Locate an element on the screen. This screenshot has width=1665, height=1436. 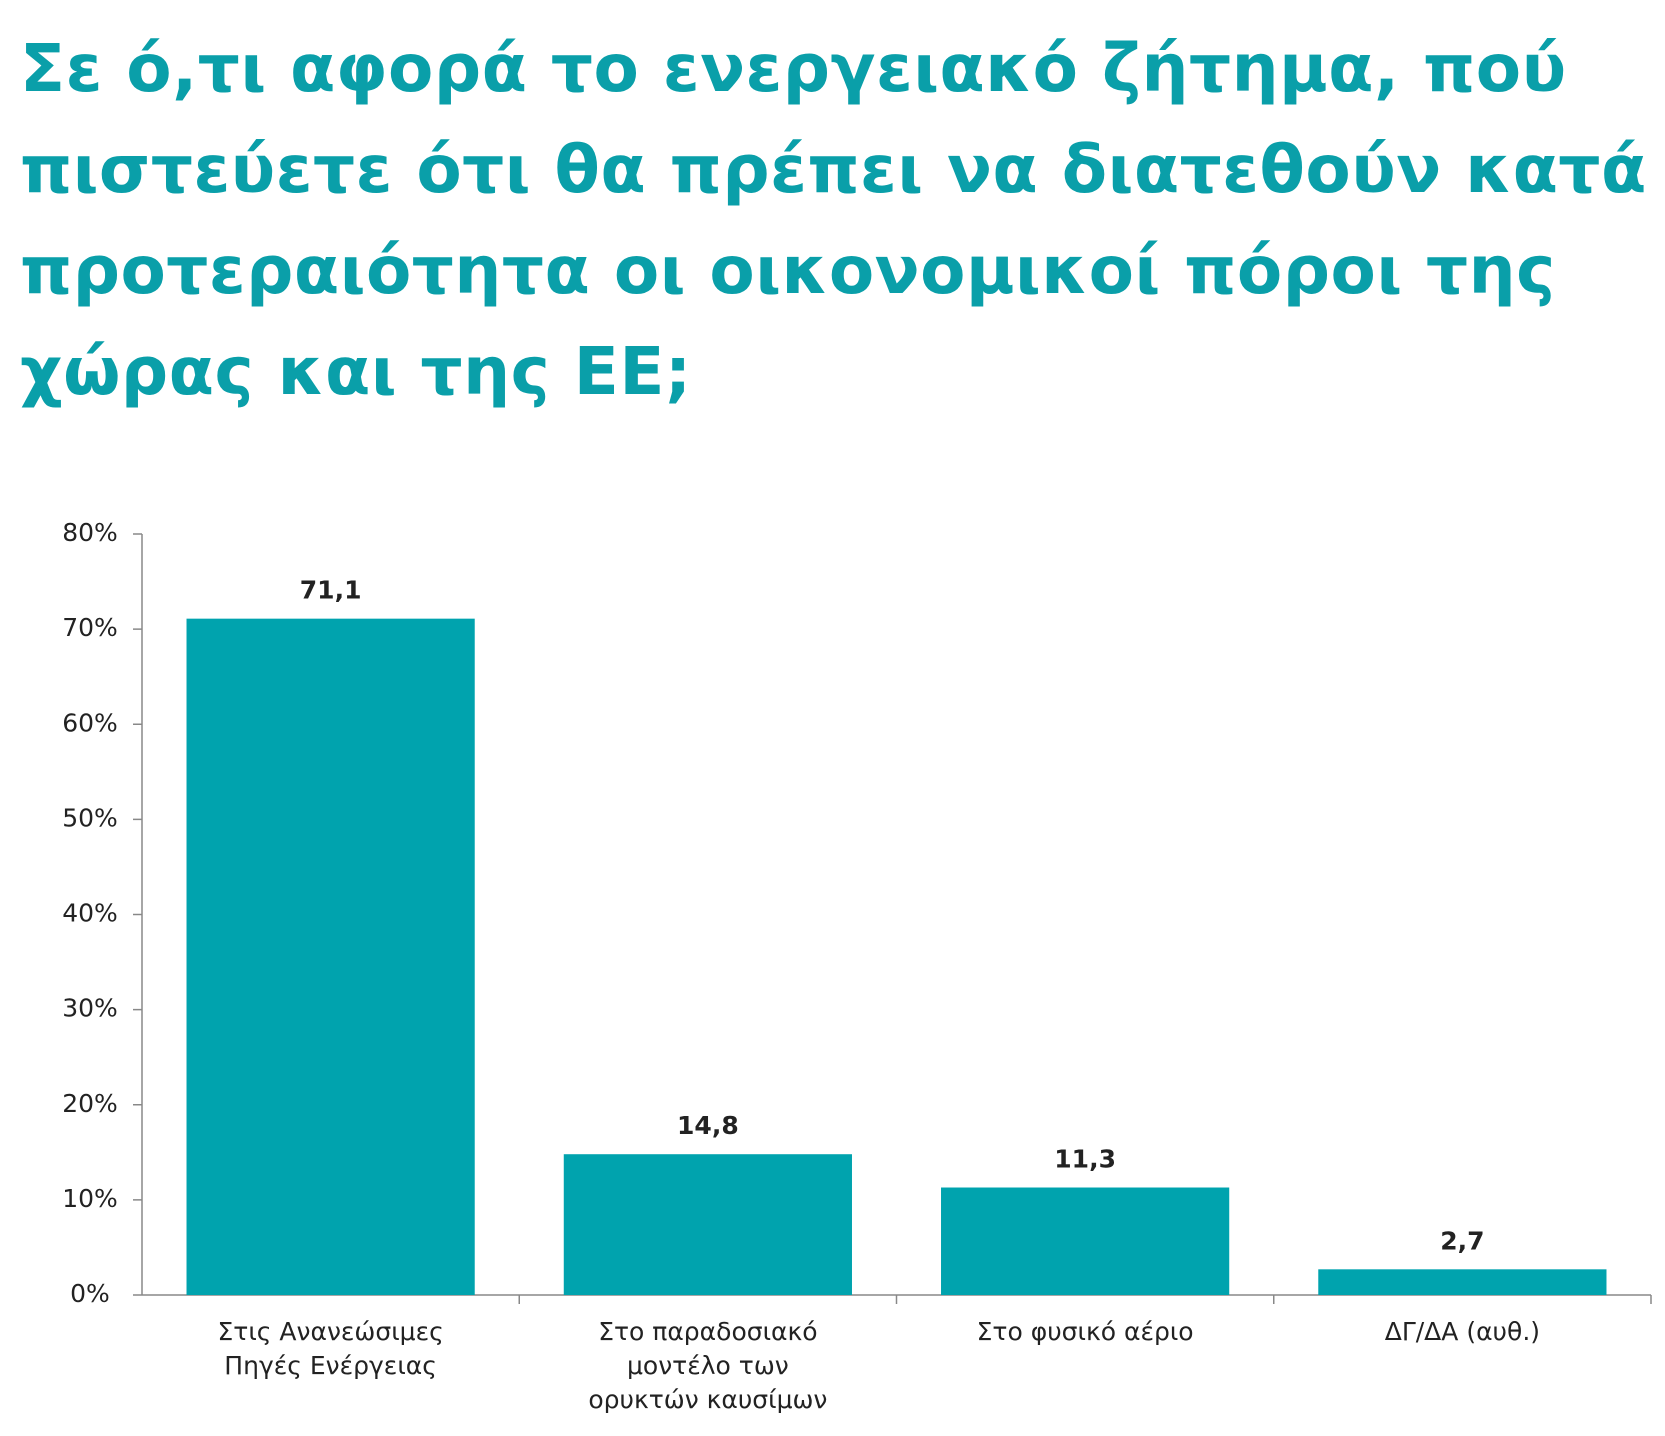
y-tick-label: 20% is located at coordinates (90, 1103).